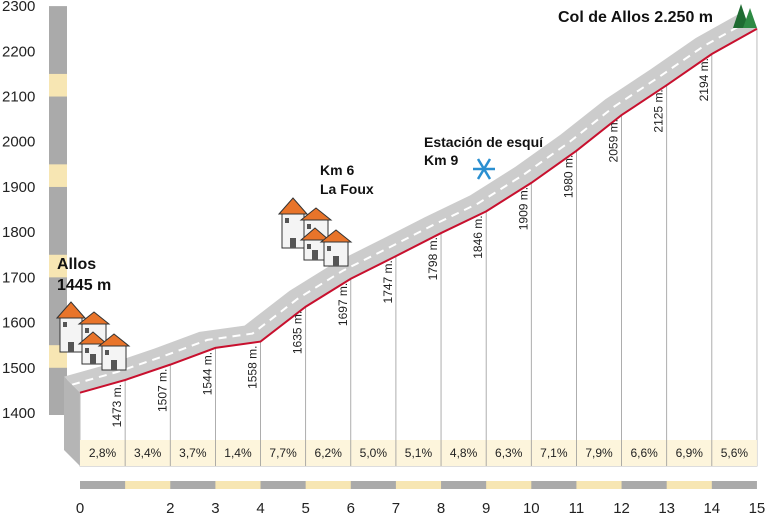 The image size is (766, 521). Describe the element at coordinates (305, 508) in the screenshot. I see `x-tick-label: 5` at that location.